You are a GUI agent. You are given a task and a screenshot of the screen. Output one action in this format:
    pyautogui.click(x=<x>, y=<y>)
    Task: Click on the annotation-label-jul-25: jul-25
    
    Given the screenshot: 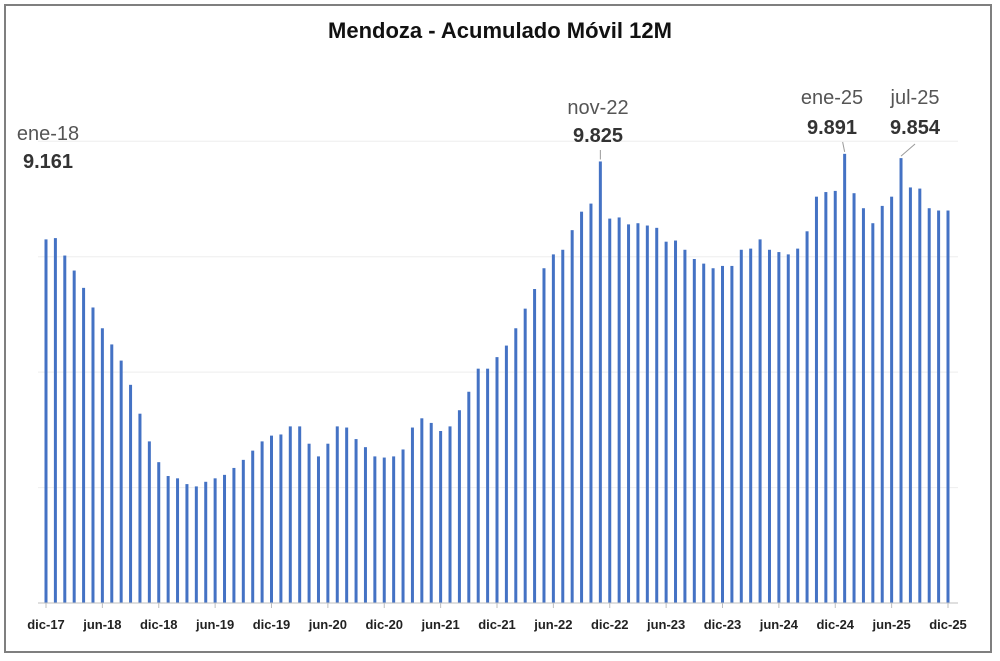 What is the action you would take?
    pyautogui.click(x=915, y=98)
    